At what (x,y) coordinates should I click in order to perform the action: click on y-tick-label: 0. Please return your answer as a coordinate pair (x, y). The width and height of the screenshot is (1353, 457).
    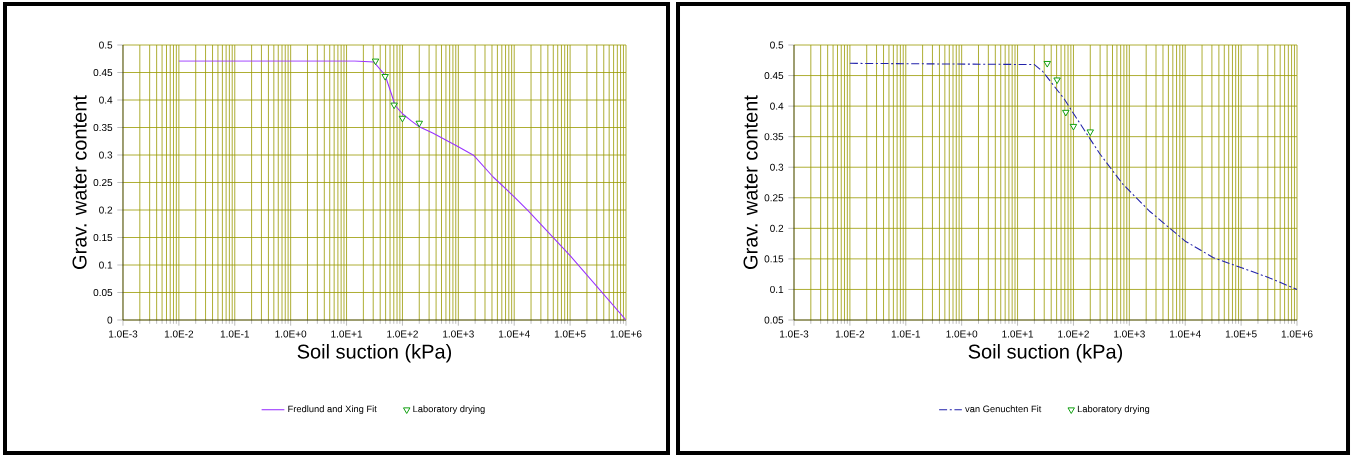
    Looking at the image, I should click on (110, 320).